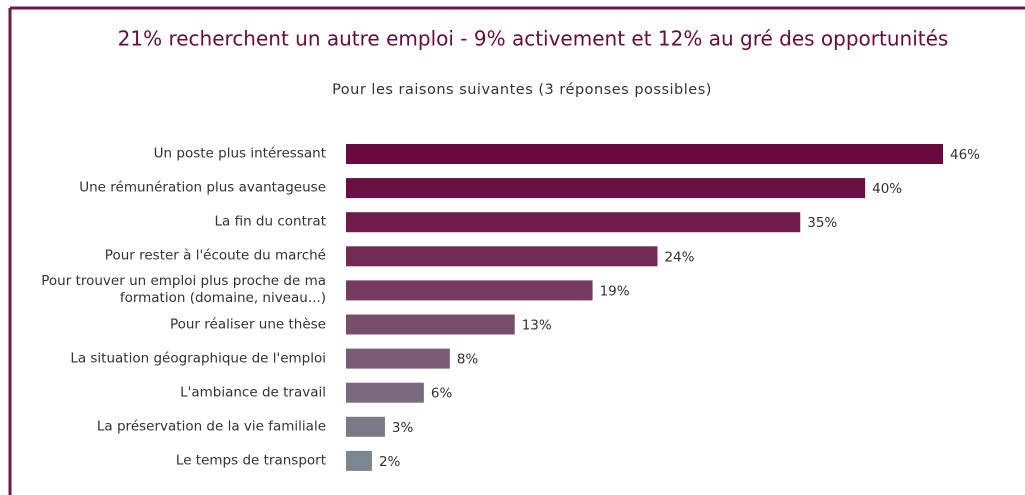 The width and height of the screenshot is (1025, 495). Describe the element at coordinates (239, 153) in the screenshot. I see `category-label: Un poste plus intéressant` at that location.